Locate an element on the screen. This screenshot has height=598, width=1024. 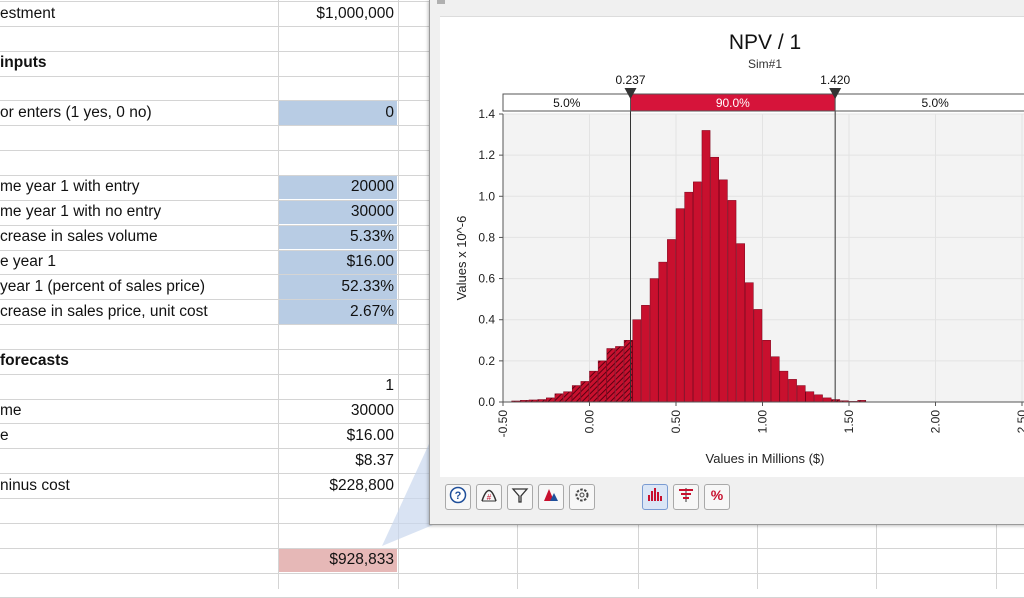
help-button: ? is located at coordinates (458, 497).